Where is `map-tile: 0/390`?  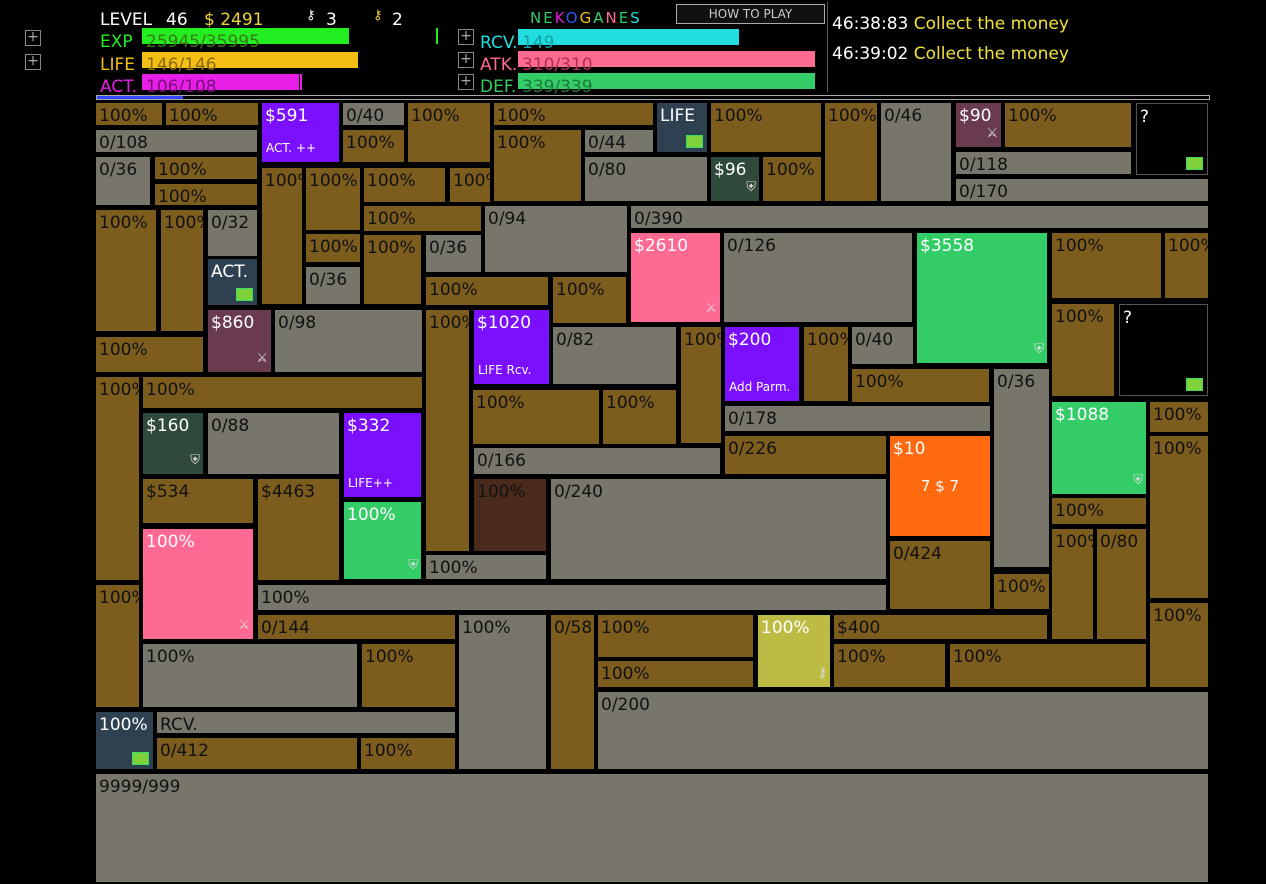
map-tile: 0/390 is located at coordinates (919, 217).